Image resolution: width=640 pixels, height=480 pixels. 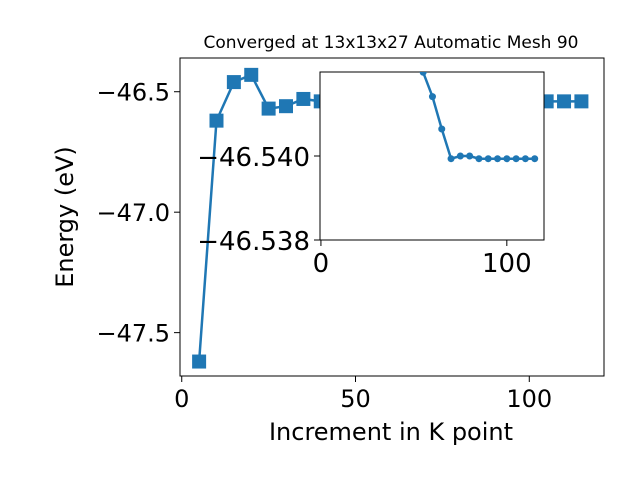 I want to click on inset-series, so click(x=479, y=117).